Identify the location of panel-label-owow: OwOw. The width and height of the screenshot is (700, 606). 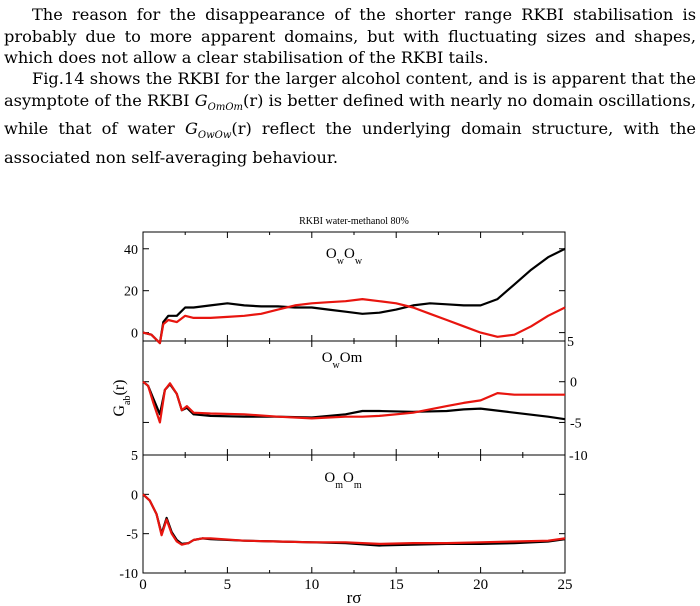
(344, 256).